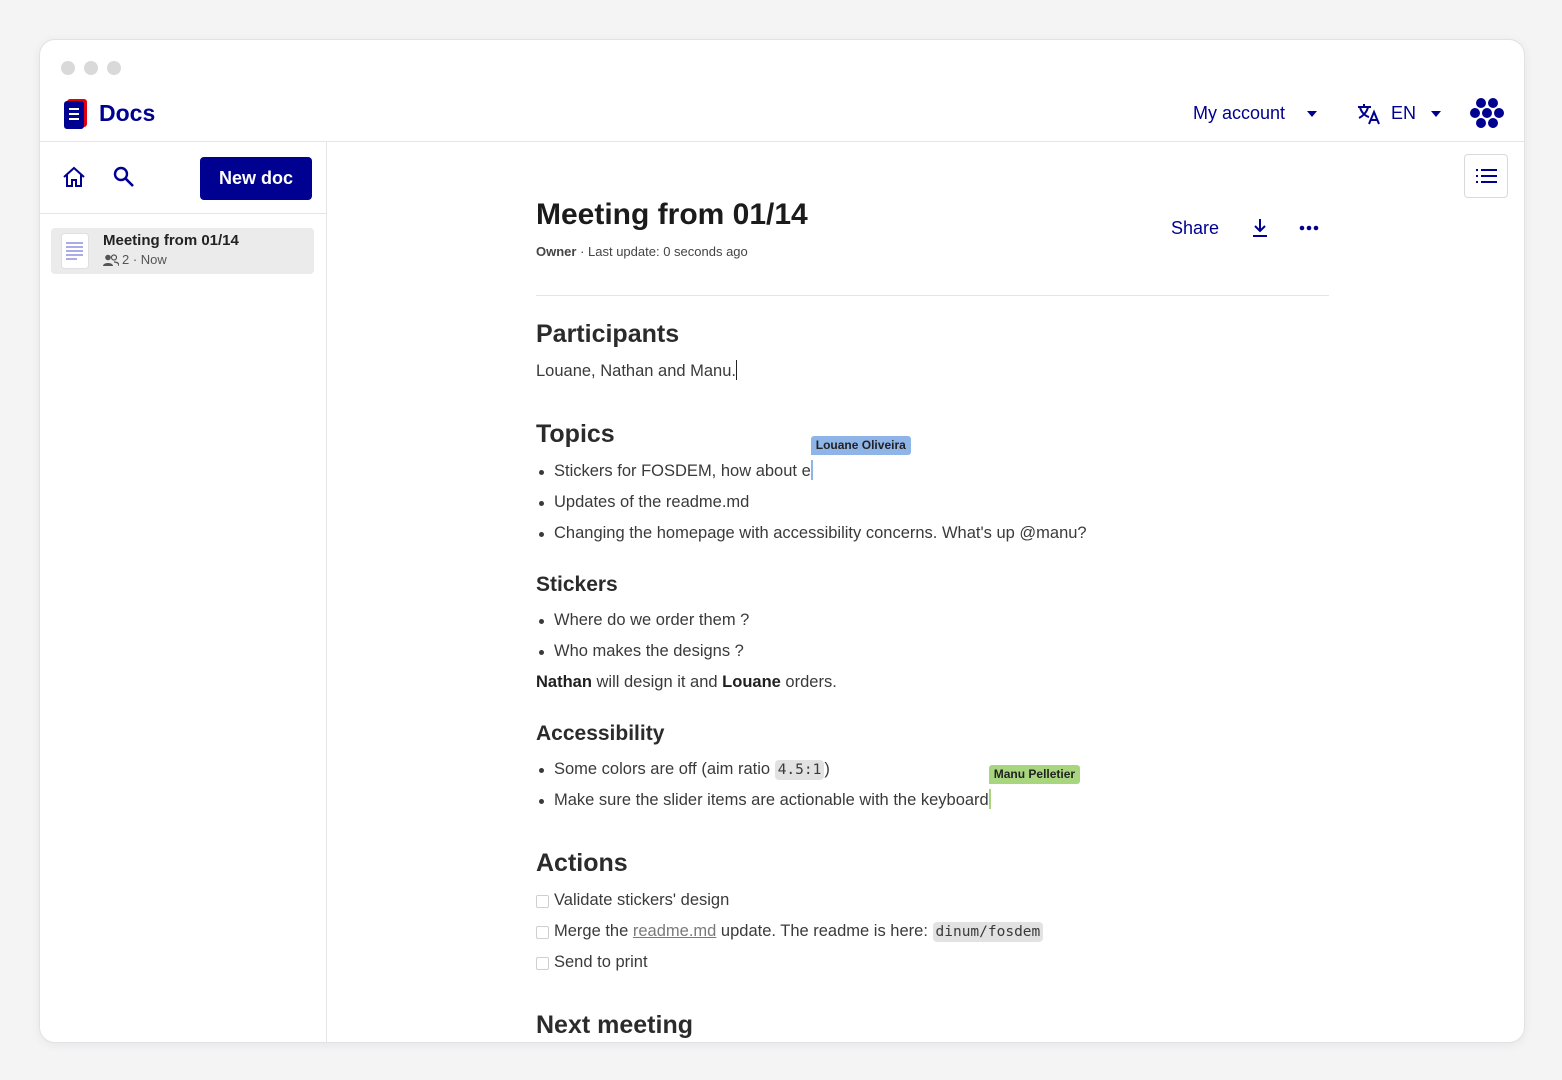 This screenshot has height=1080, width=1562. What do you see at coordinates (936, 900) in the screenshot?
I see `checklist-item: Validate stickers' design` at bounding box center [936, 900].